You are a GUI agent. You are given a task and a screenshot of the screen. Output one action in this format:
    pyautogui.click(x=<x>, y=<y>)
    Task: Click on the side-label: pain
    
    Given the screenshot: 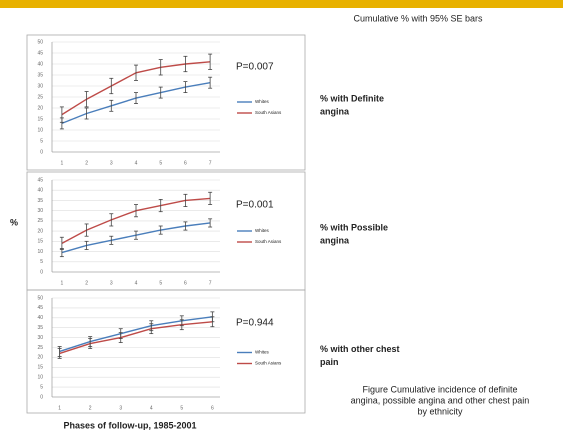 What is the action you would take?
    pyautogui.click(x=329, y=362)
    